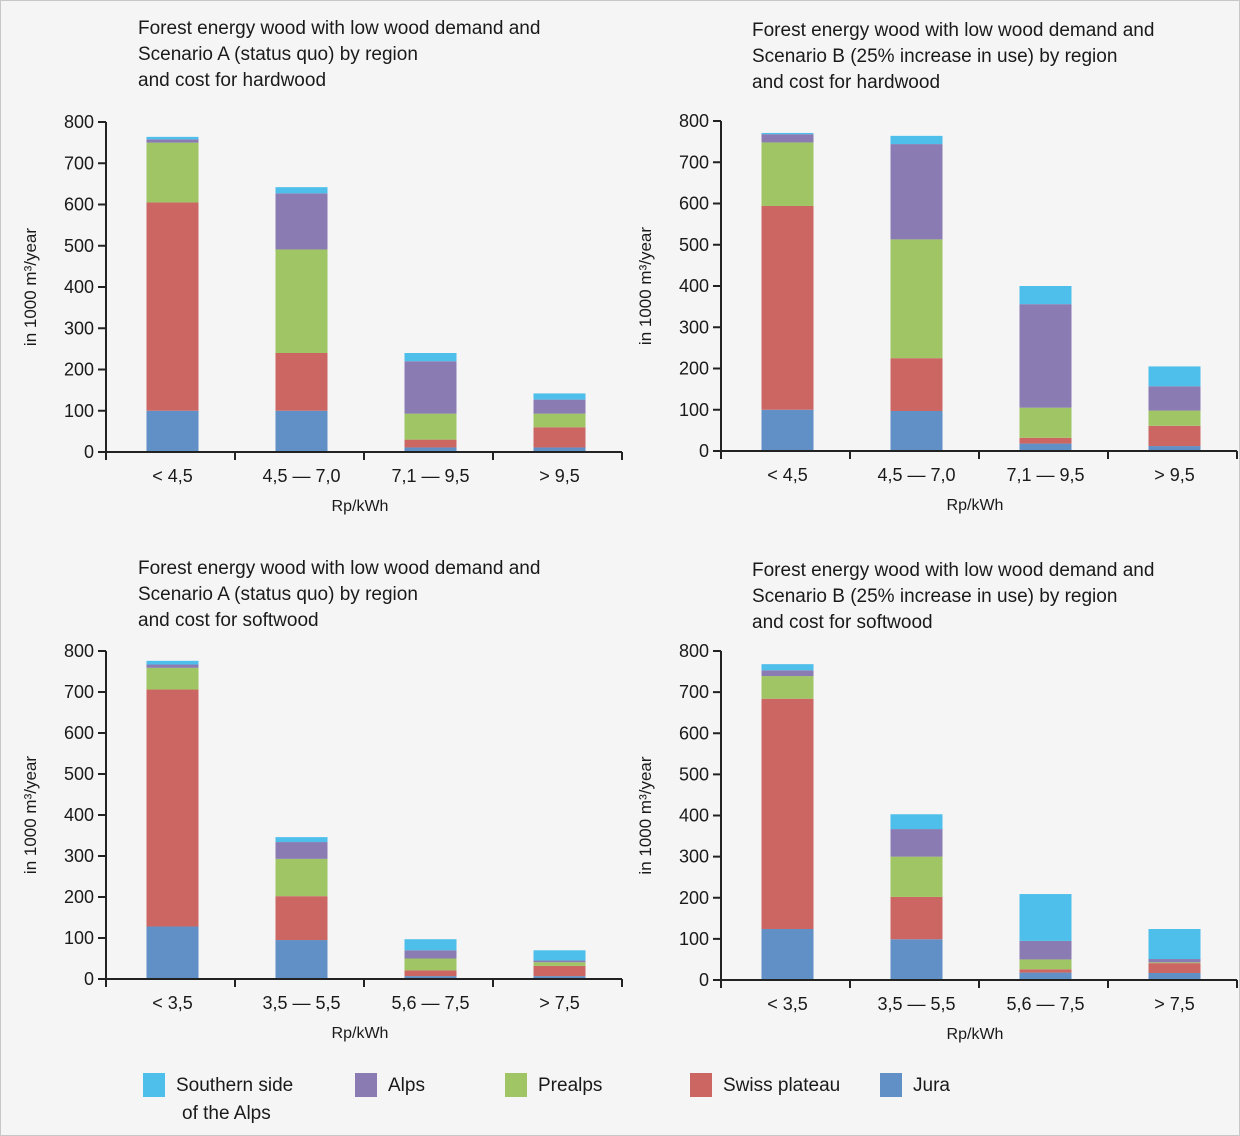 Image resolution: width=1240 pixels, height=1136 pixels. I want to click on x-tick-label: 7,1 — 9,5, so click(430, 476).